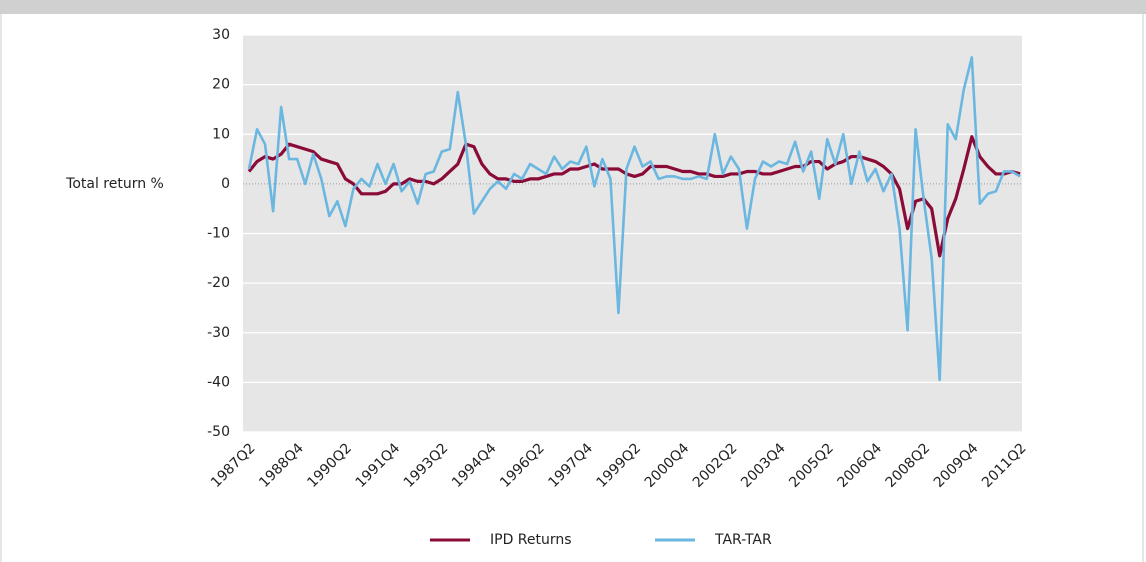 The image size is (1146, 562). I want to click on x-tick-label: 1993Q2, so click(426, 465).